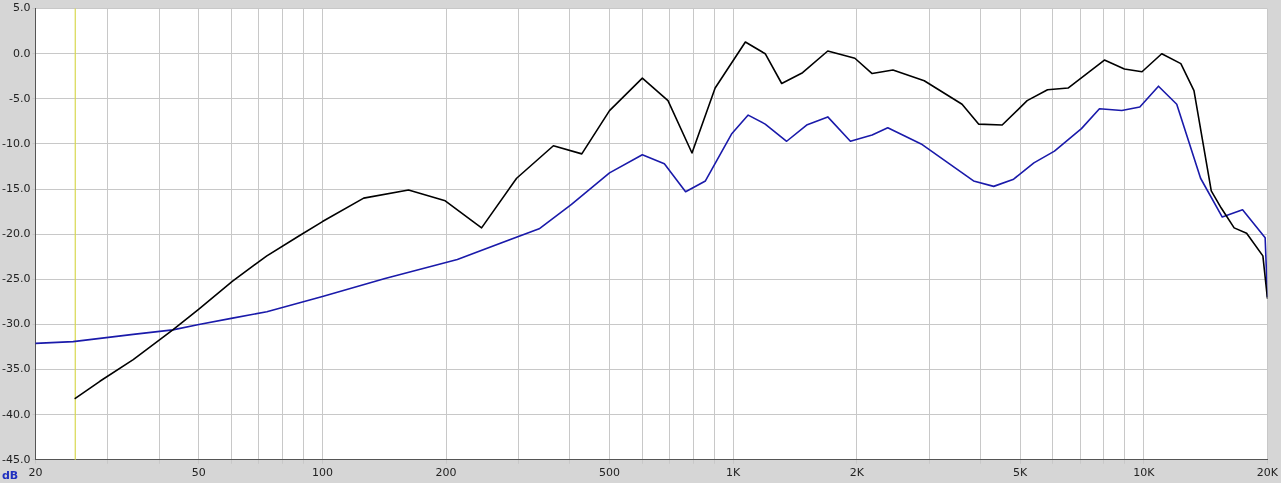 This screenshot has height=483, width=1281. What do you see at coordinates (16, 369) in the screenshot?
I see `y-tick-label: -35.0` at bounding box center [16, 369].